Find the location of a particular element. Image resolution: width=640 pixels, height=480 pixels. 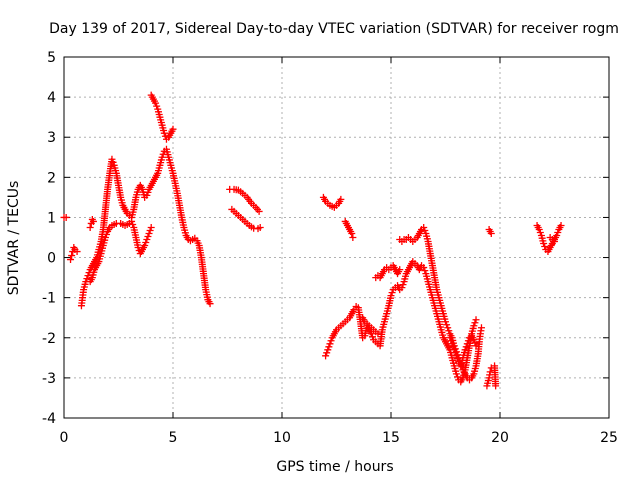

x-tick-label: 10 is located at coordinates (282, 438).